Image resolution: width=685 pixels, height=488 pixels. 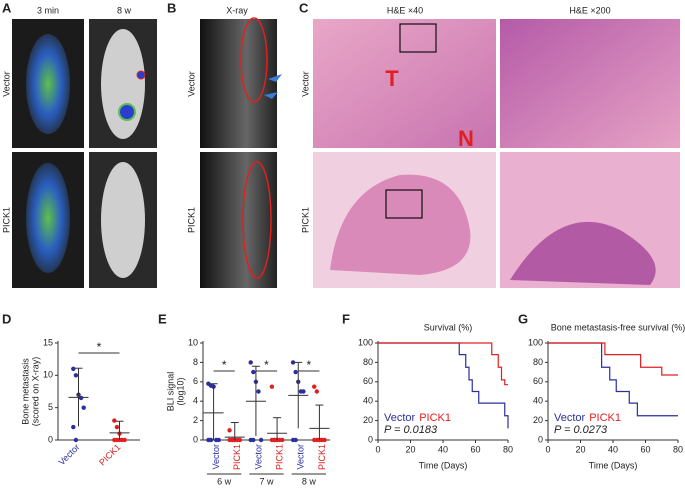 What do you see at coordinates (583, 253) in the screenshot?
I see `marrow-tissue` at bounding box center [583, 253].